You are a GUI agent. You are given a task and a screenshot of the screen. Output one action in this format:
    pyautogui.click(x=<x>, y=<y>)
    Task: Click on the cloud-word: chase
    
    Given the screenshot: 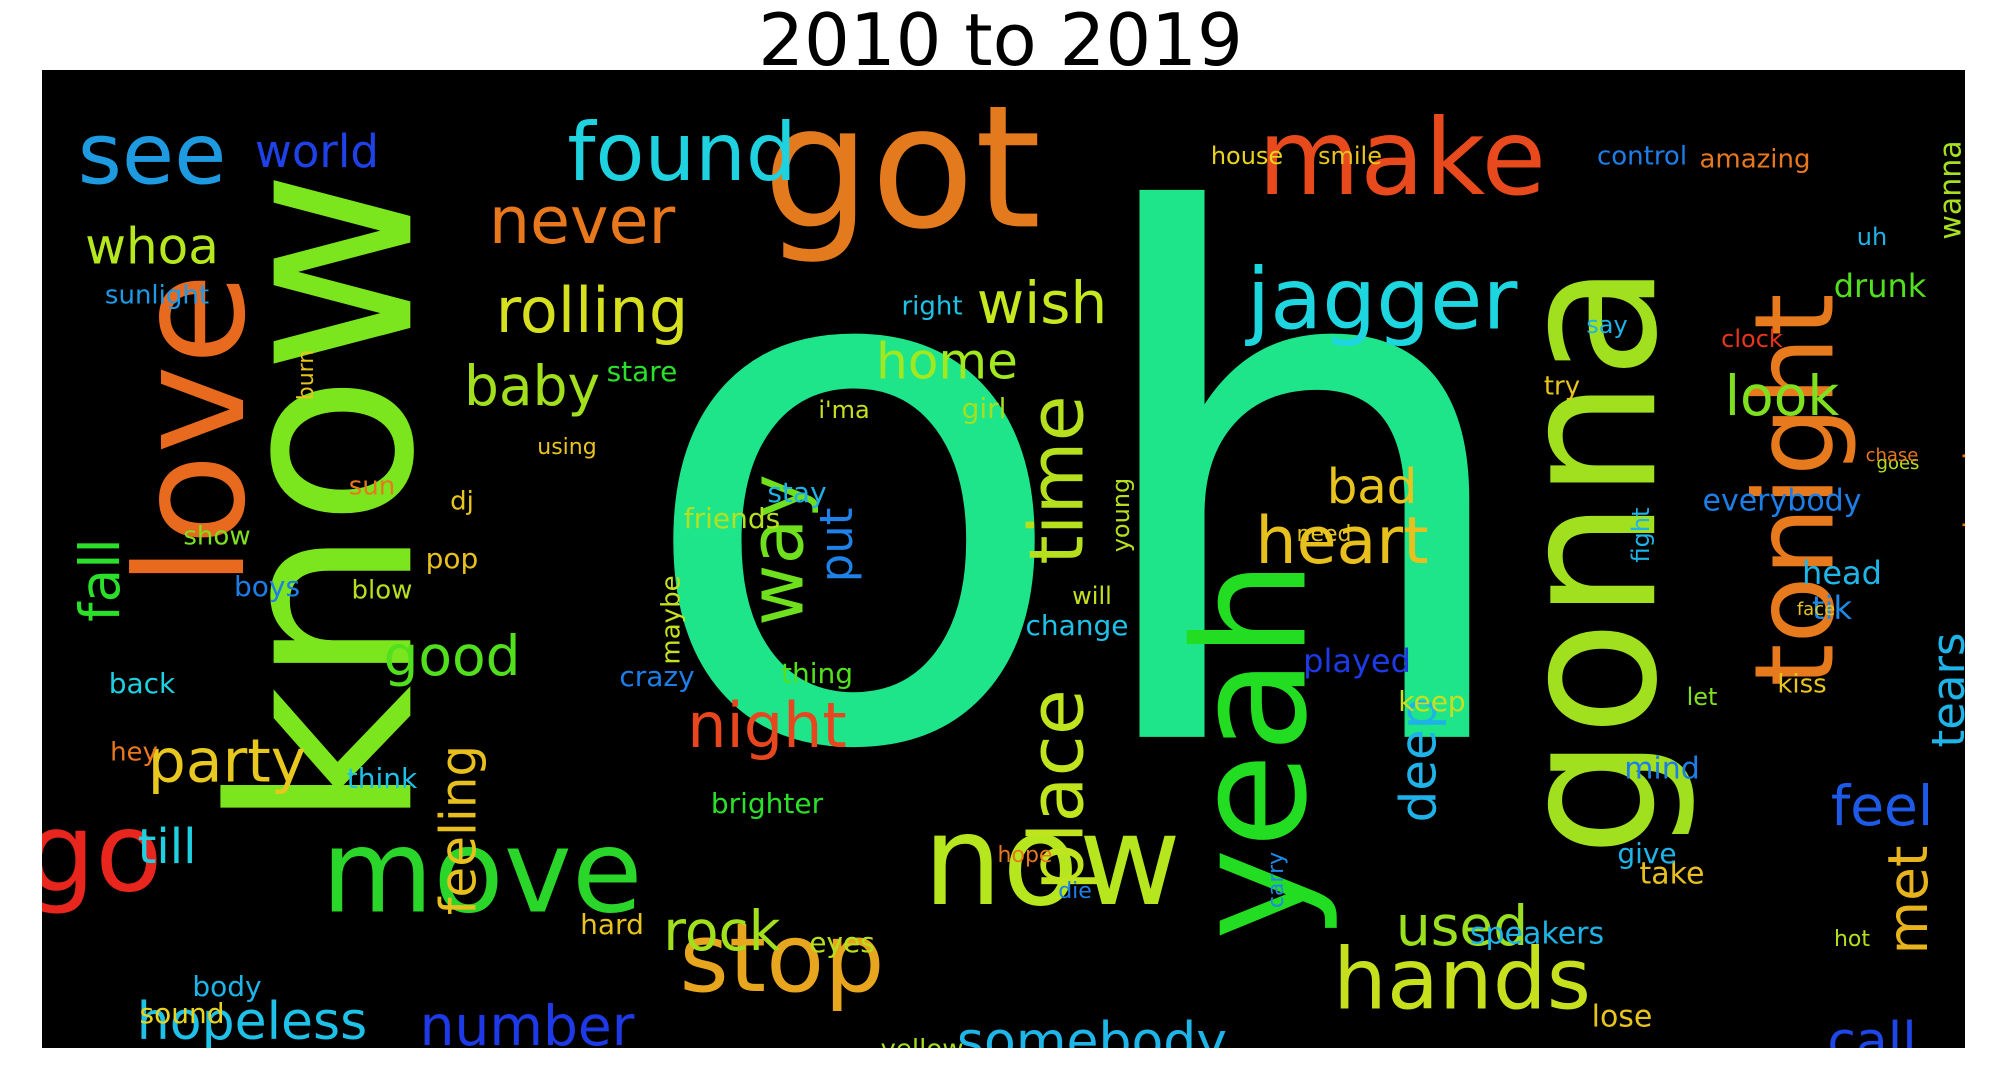 What is the action you would take?
    pyautogui.click(x=1892, y=455)
    